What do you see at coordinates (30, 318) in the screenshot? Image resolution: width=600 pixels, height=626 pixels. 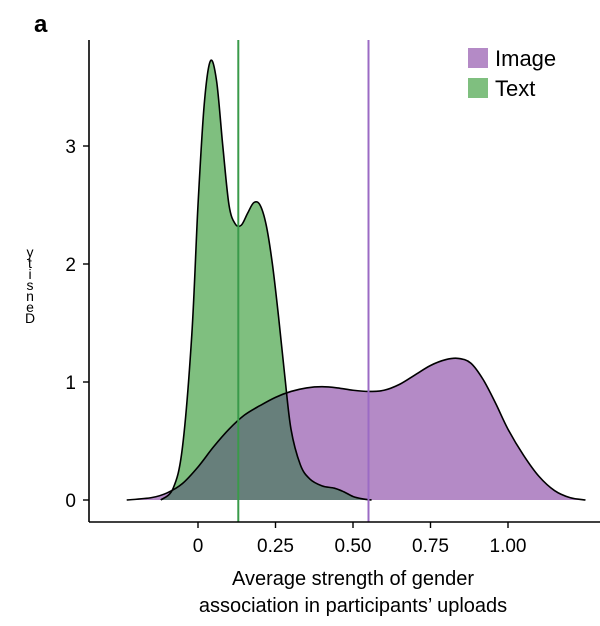 I see `y-axis-label-char: D` at bounding box center [30, 318].